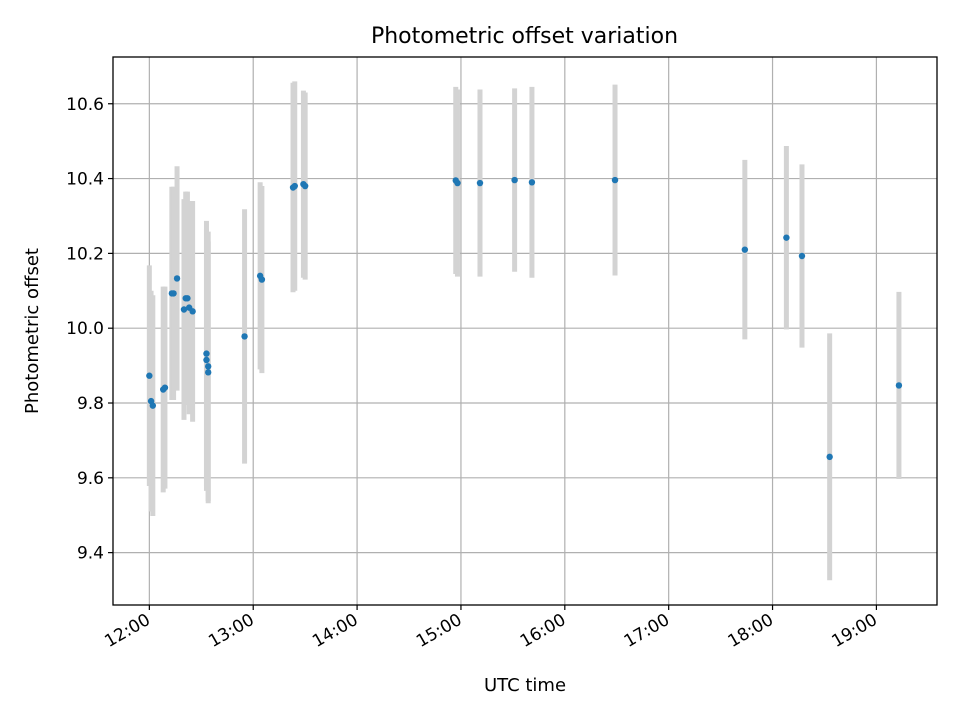  I want to click on x-tick-label: 15:00, so click(439, 631).